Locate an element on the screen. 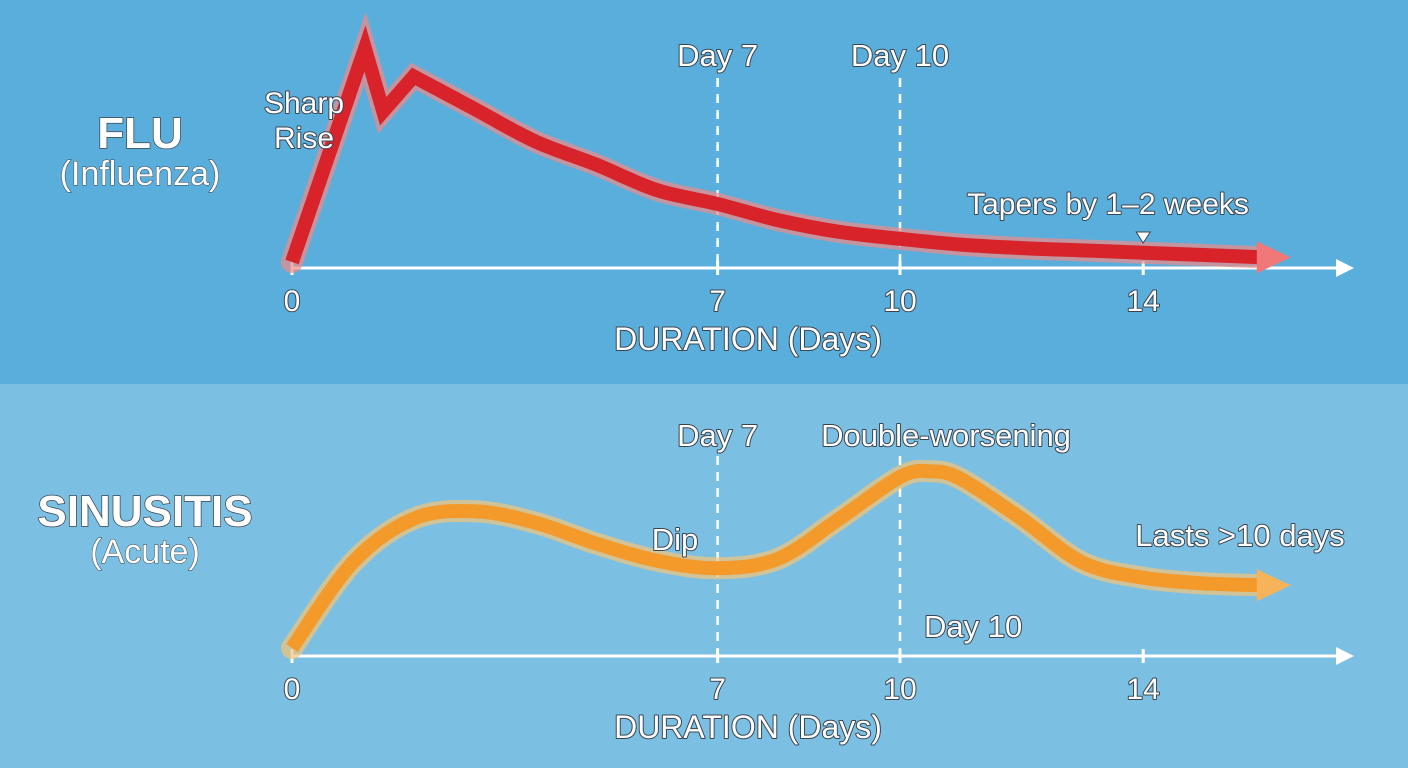  annotation-rise: Rise is located at coordinates (304, 138).